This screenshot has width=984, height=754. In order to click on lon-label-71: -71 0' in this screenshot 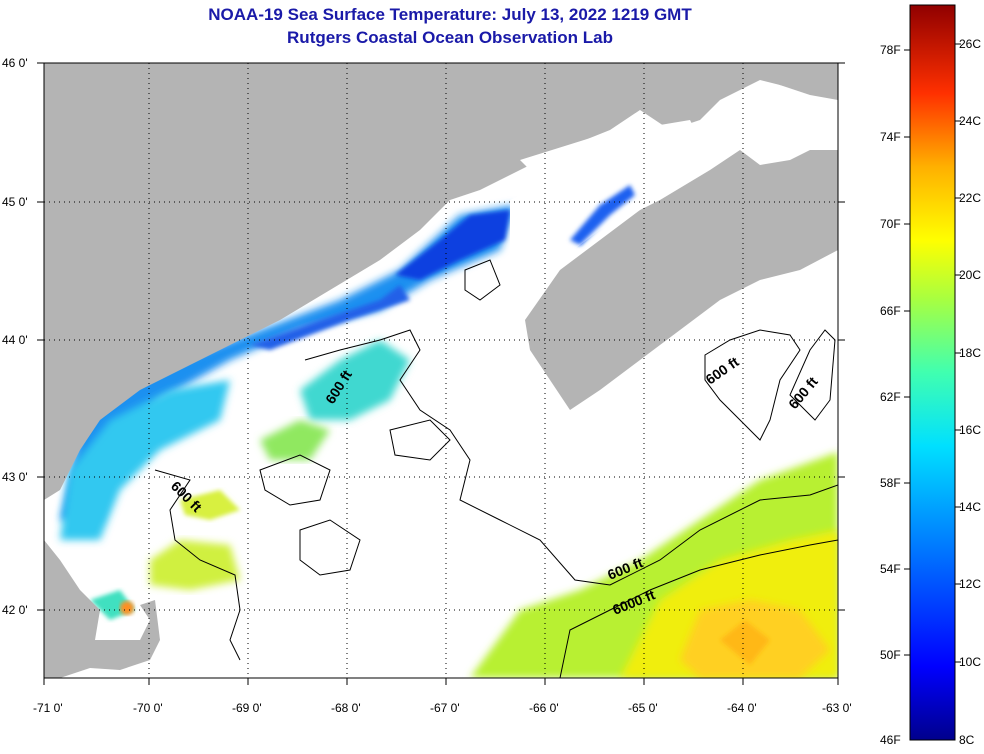, I will do `click(48, 708)`.